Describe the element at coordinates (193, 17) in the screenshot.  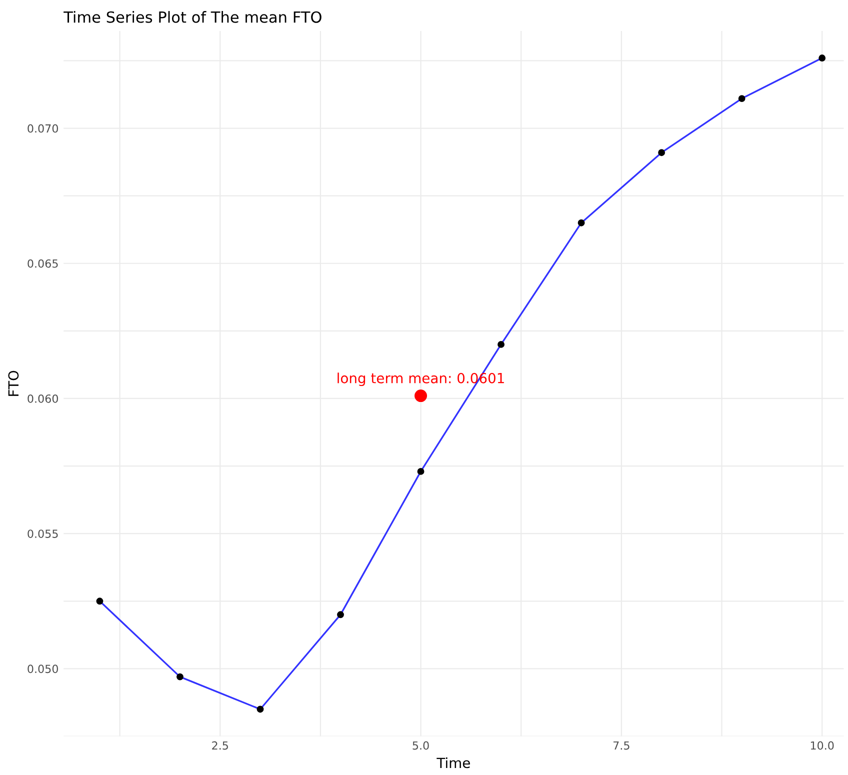
I see `chart-title: Time Series Plot of The mean FTO` at that location.